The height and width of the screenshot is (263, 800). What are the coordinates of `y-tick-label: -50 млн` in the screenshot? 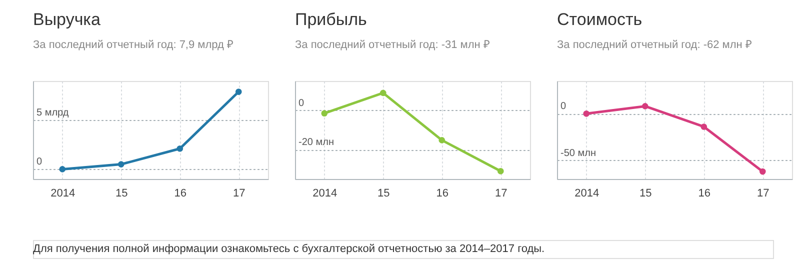 It's located at (578, 153).